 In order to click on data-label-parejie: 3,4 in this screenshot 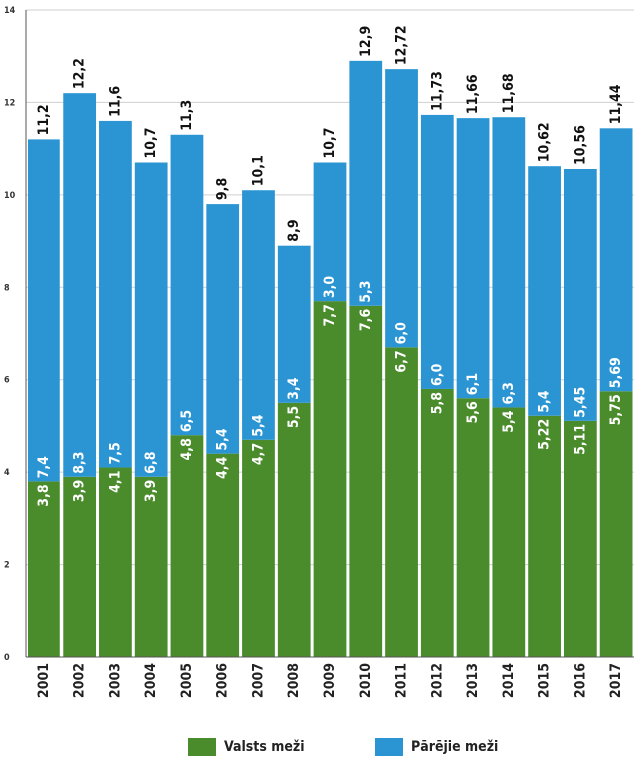, I will do `click(294, 388)`.